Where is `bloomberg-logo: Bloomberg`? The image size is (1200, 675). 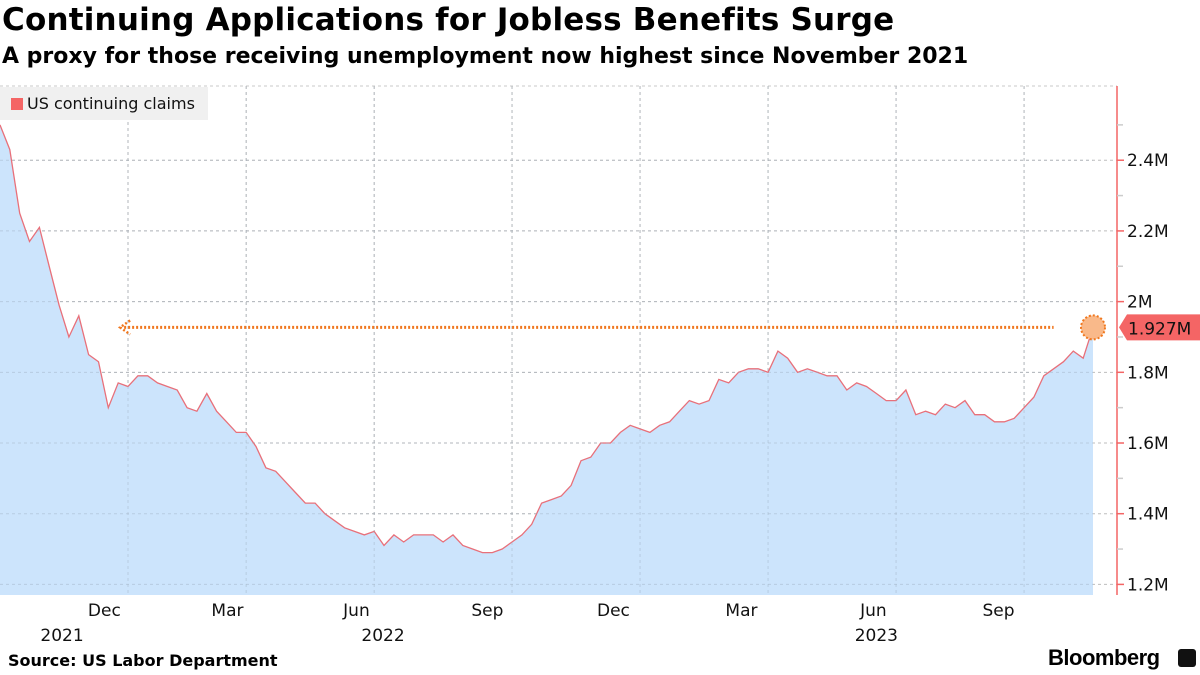 bloomberg-logo: Bloomberg is located at coordinates (1104, 657).